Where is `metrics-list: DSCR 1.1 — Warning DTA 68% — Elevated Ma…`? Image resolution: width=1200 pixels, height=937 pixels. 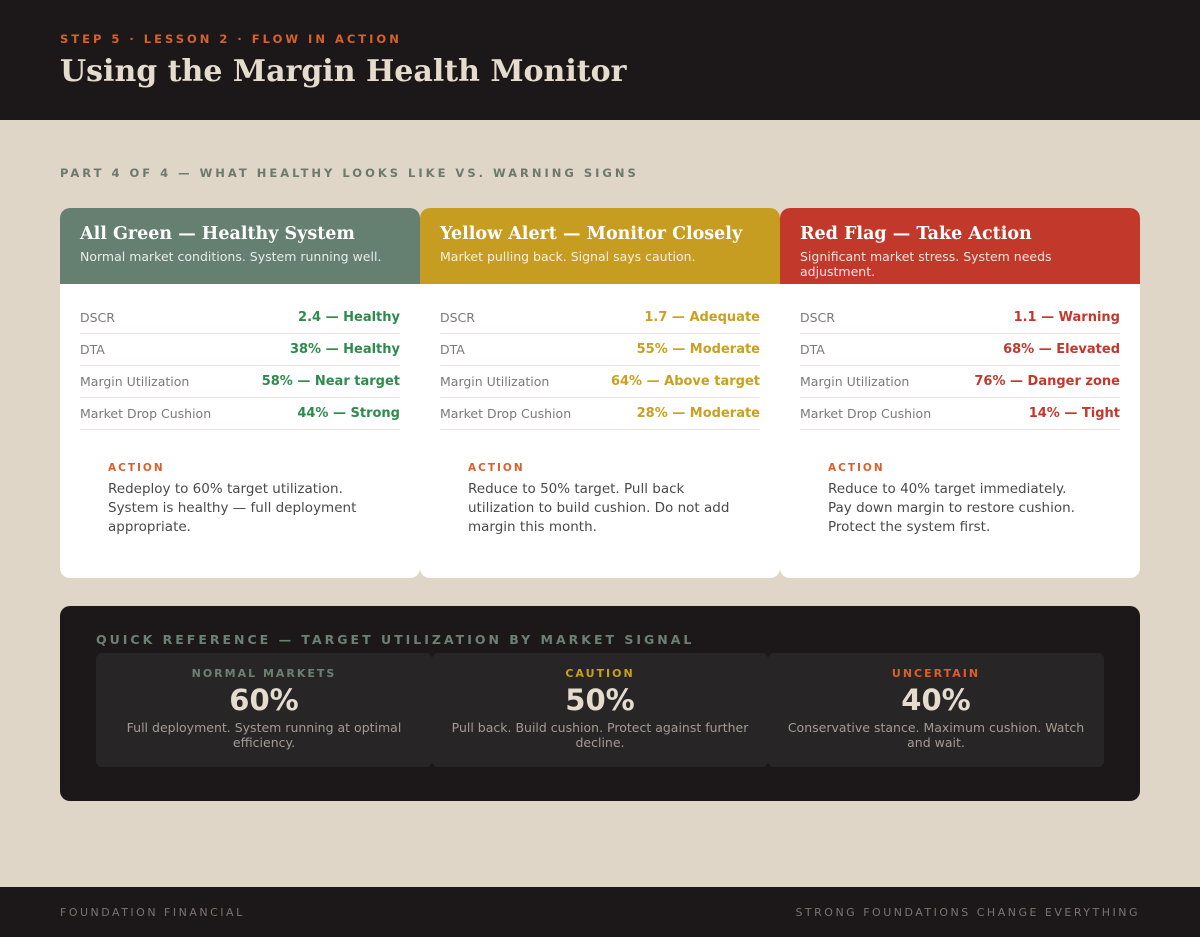 metrics-list: DSCR 1.1 — Warning DTA 68% — Elevated Ma… is located at coordinates (960, 357).